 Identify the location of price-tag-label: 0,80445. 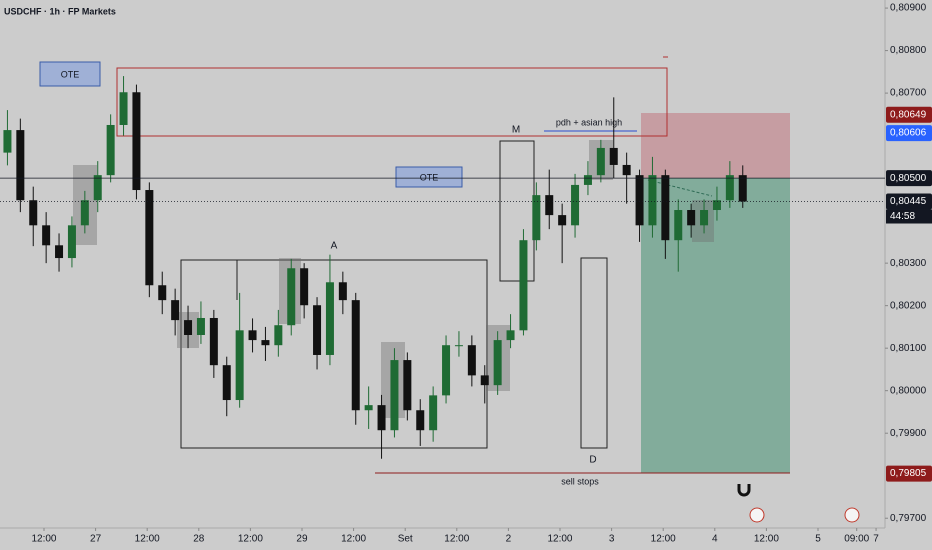
(908, 201).